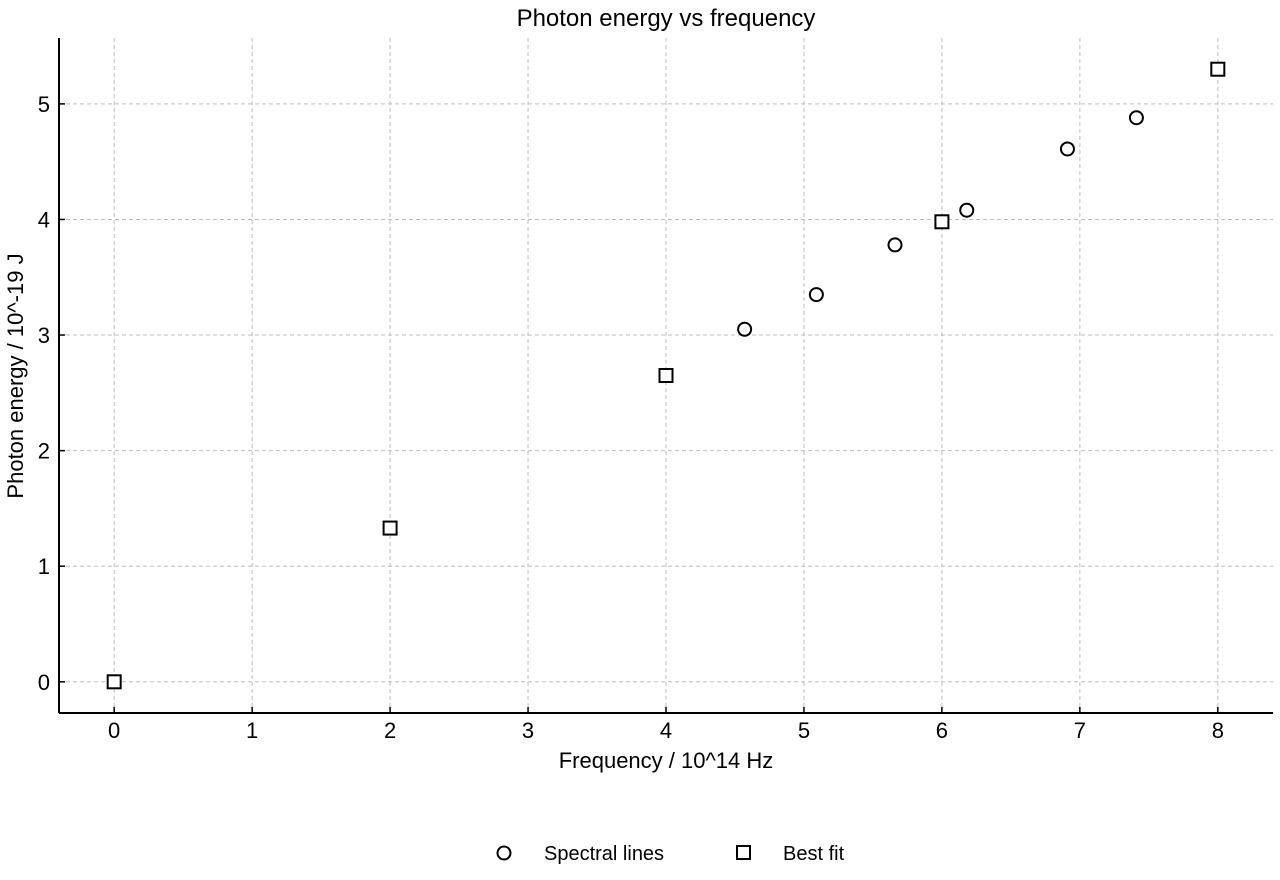  What do you see at coordinates (743, 852) in the screenshot?
I see `legend-square-marker-icon` at bounding box center [743, 852].